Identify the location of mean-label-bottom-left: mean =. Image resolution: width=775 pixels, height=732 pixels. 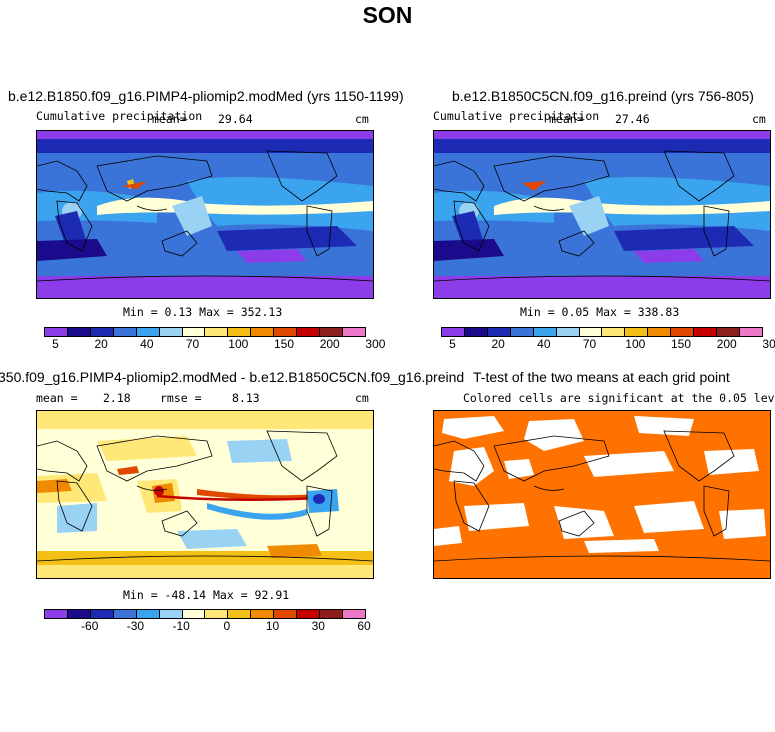
(57, 398).